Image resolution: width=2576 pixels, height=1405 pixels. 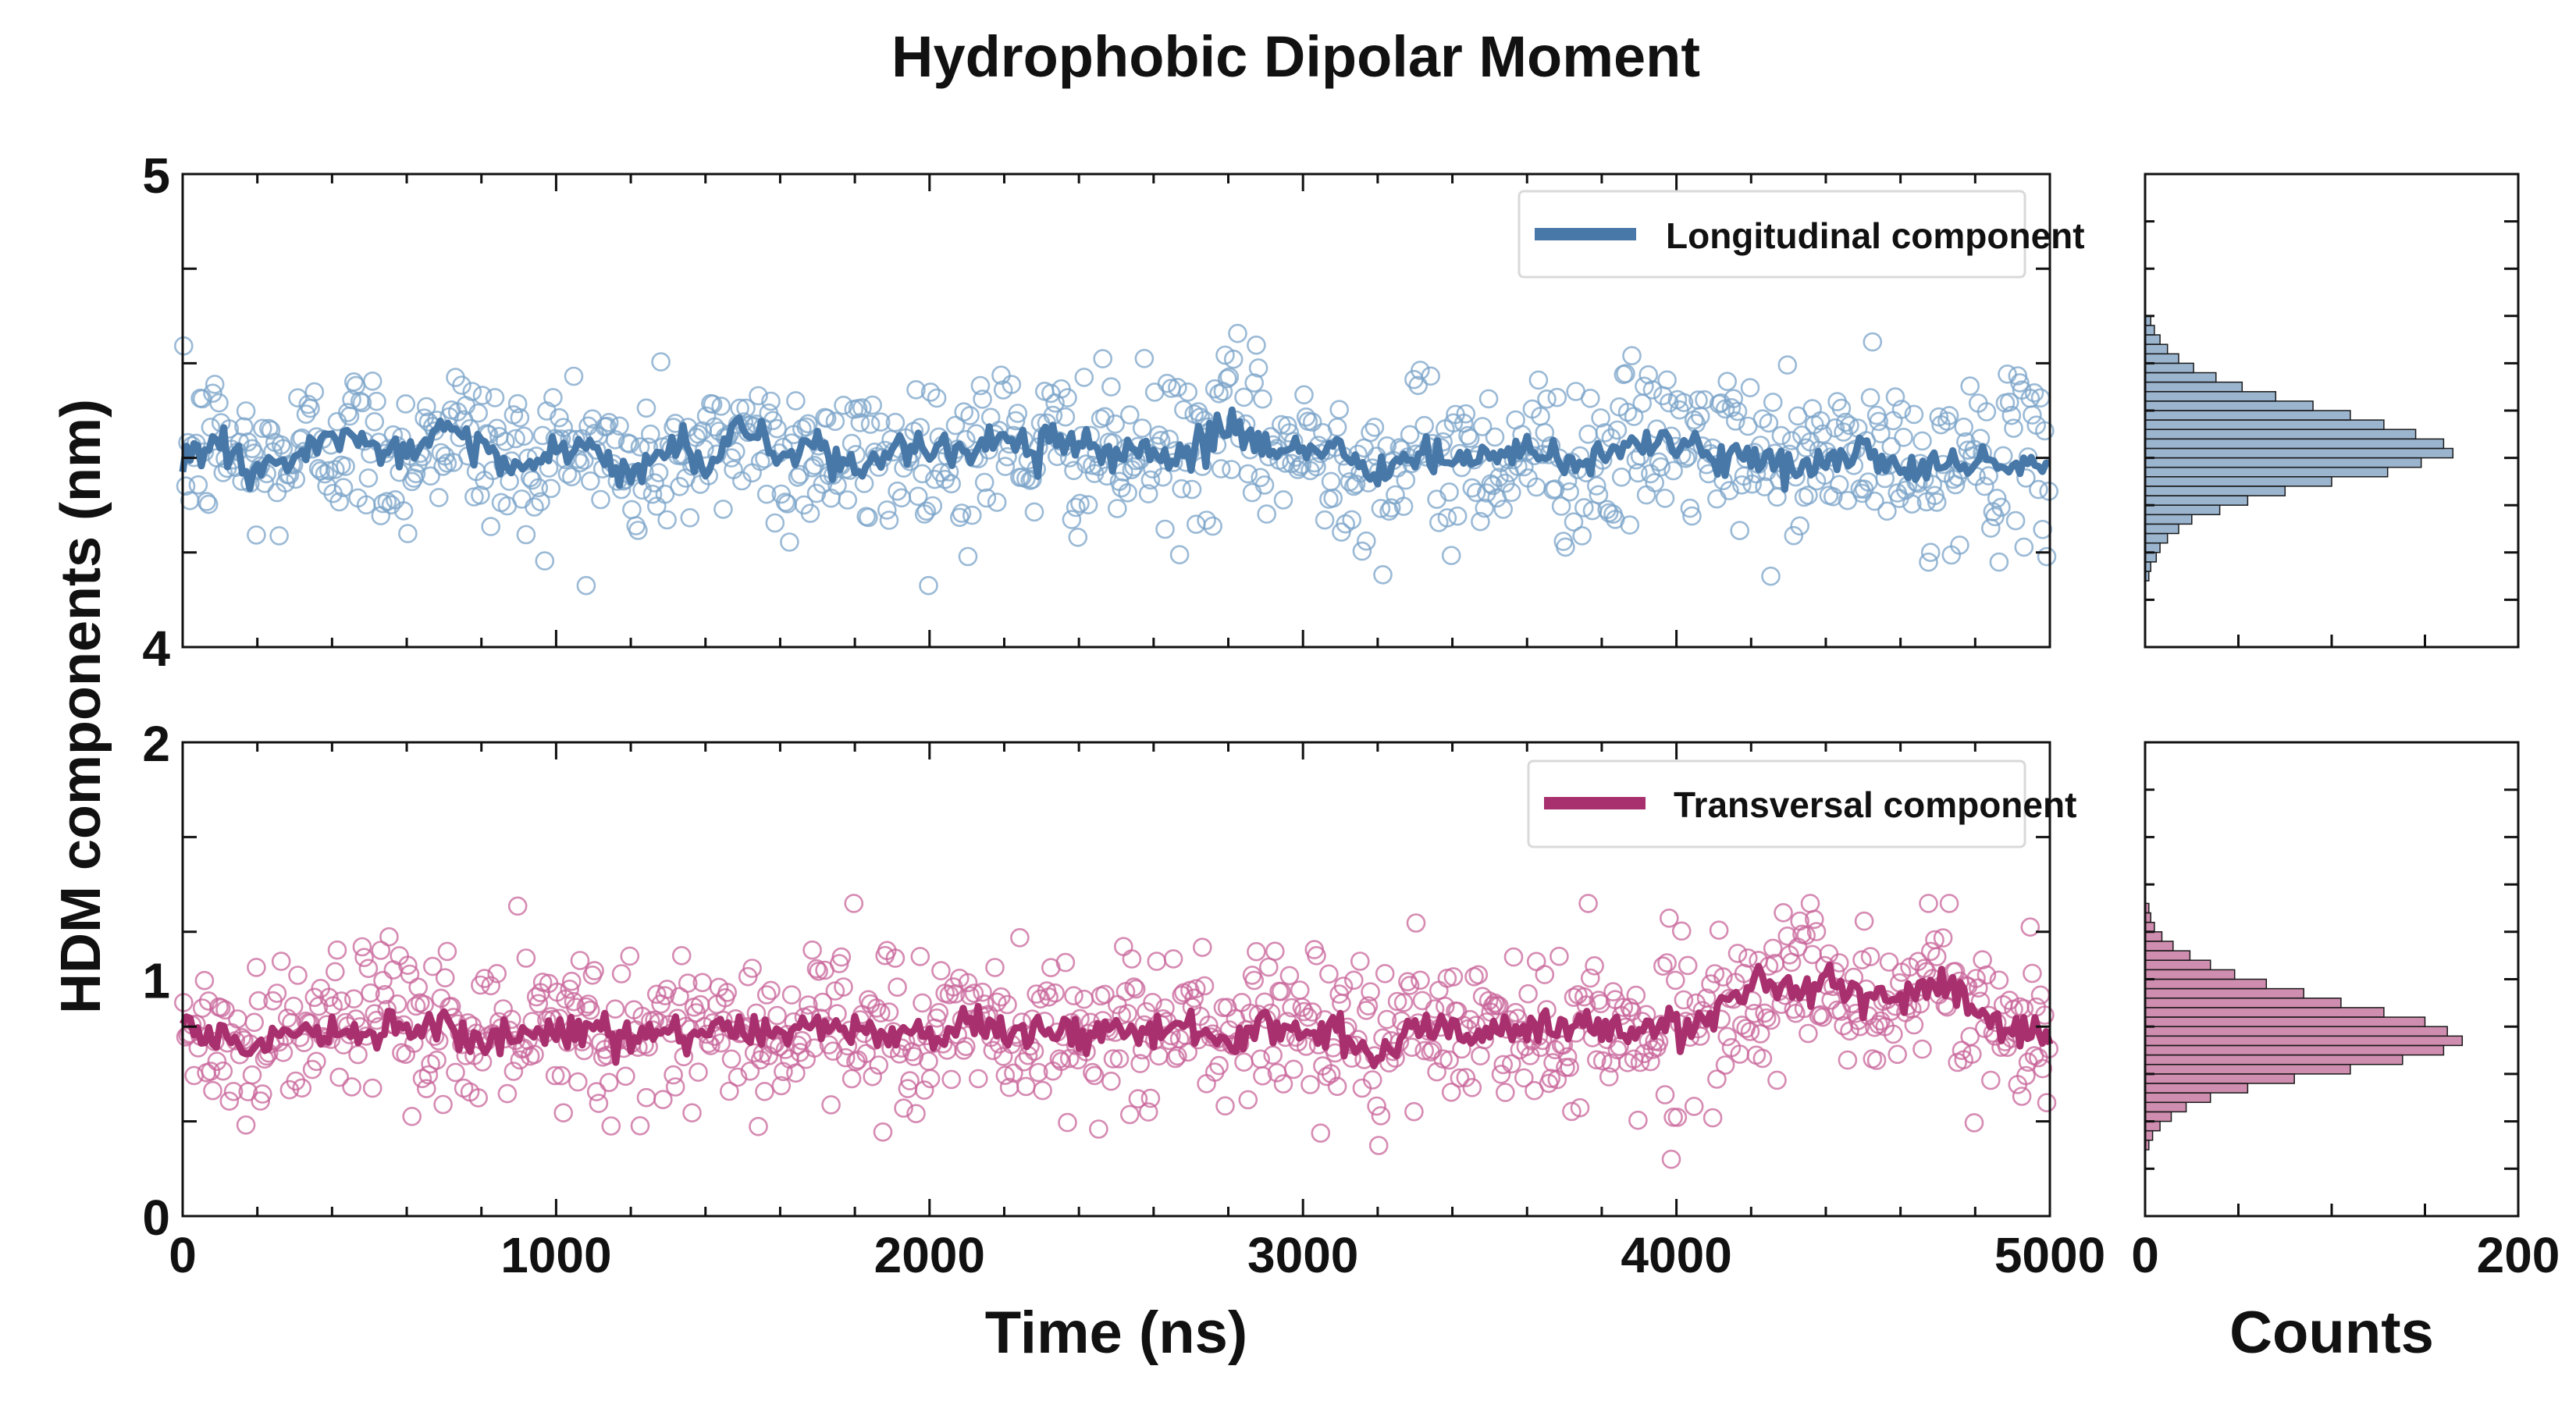 I want to click on y-tick-label: 5, so click(x=156, y=176).